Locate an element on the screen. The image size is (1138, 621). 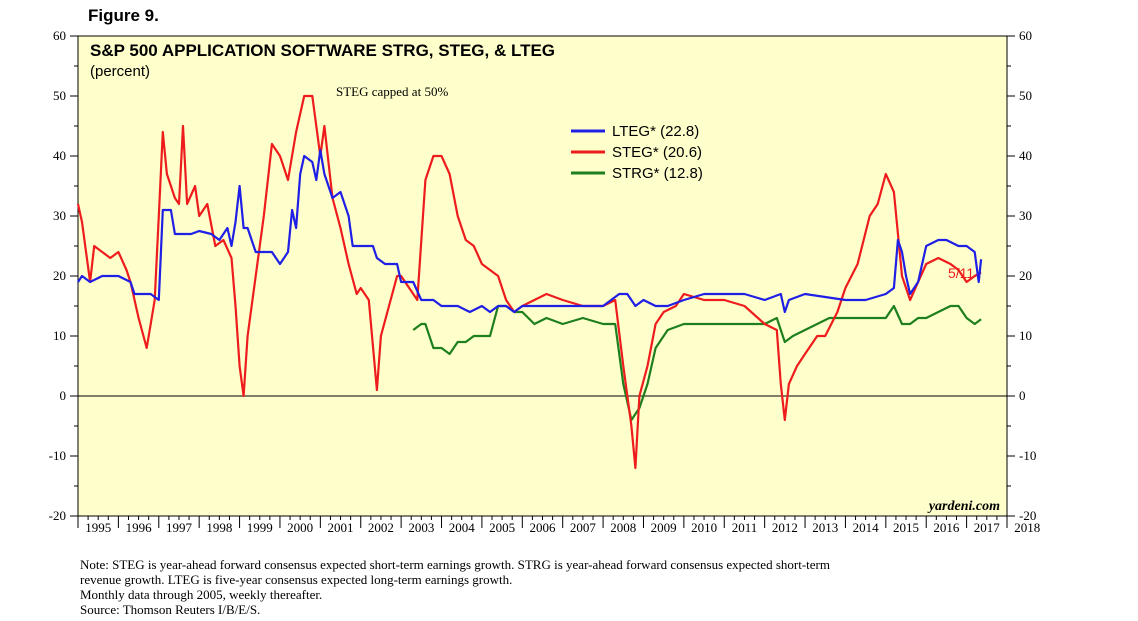
y-tick-label-left: 10 is located at coordinates (59, 335).